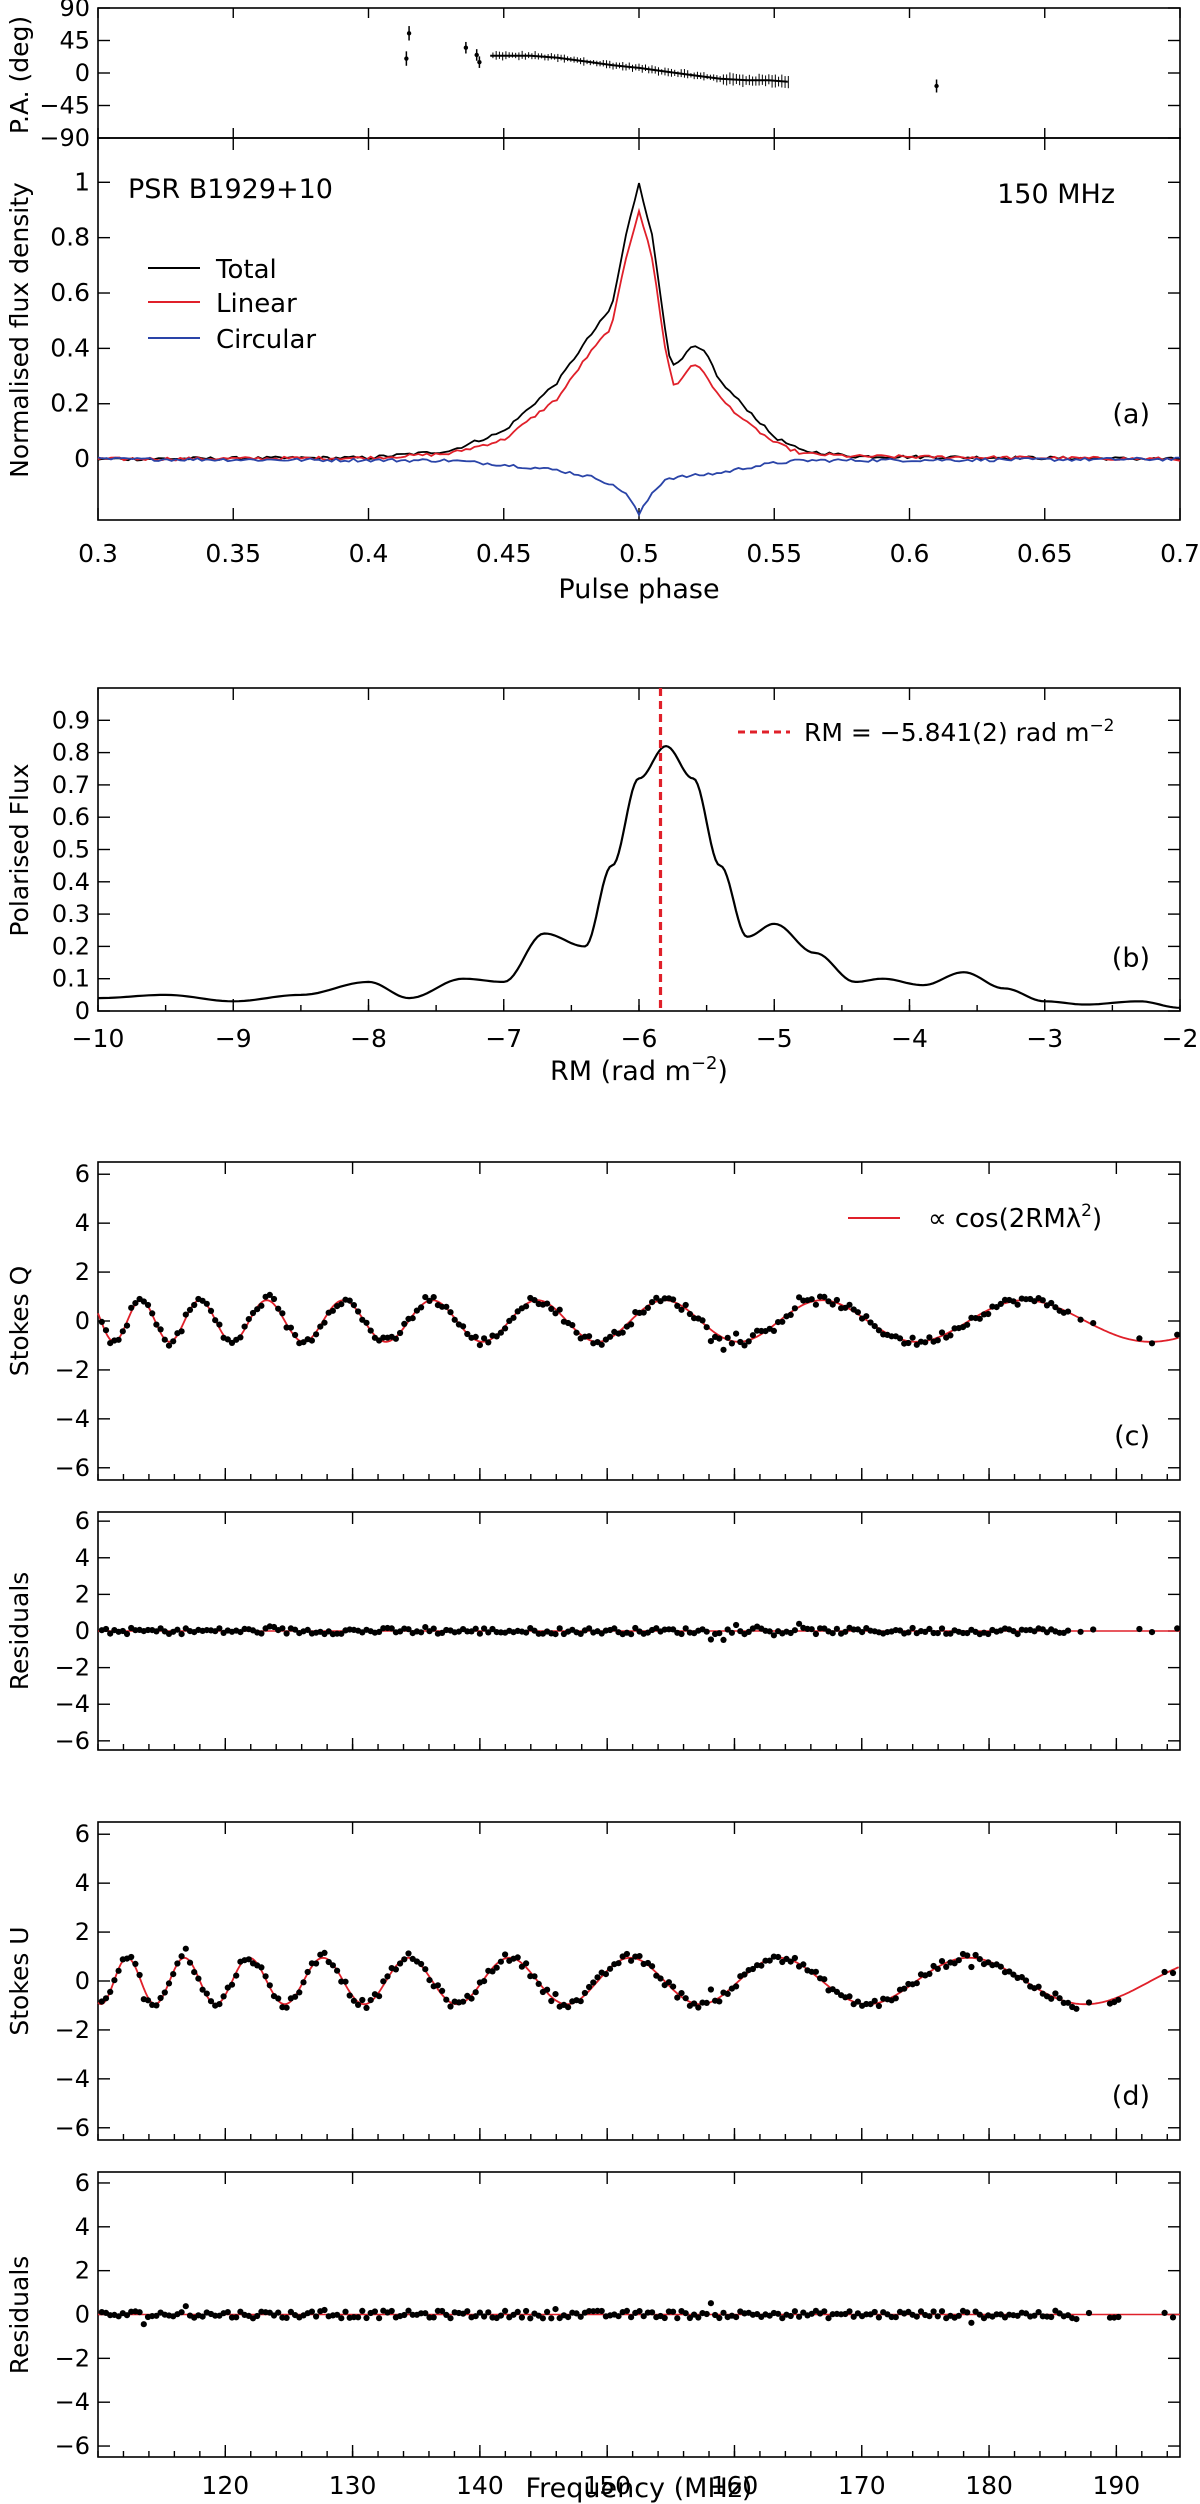  Describe the element at coordinates (480, 2485) in the screenshot. I see `u-residuals-xtick-label: 140` at that location.